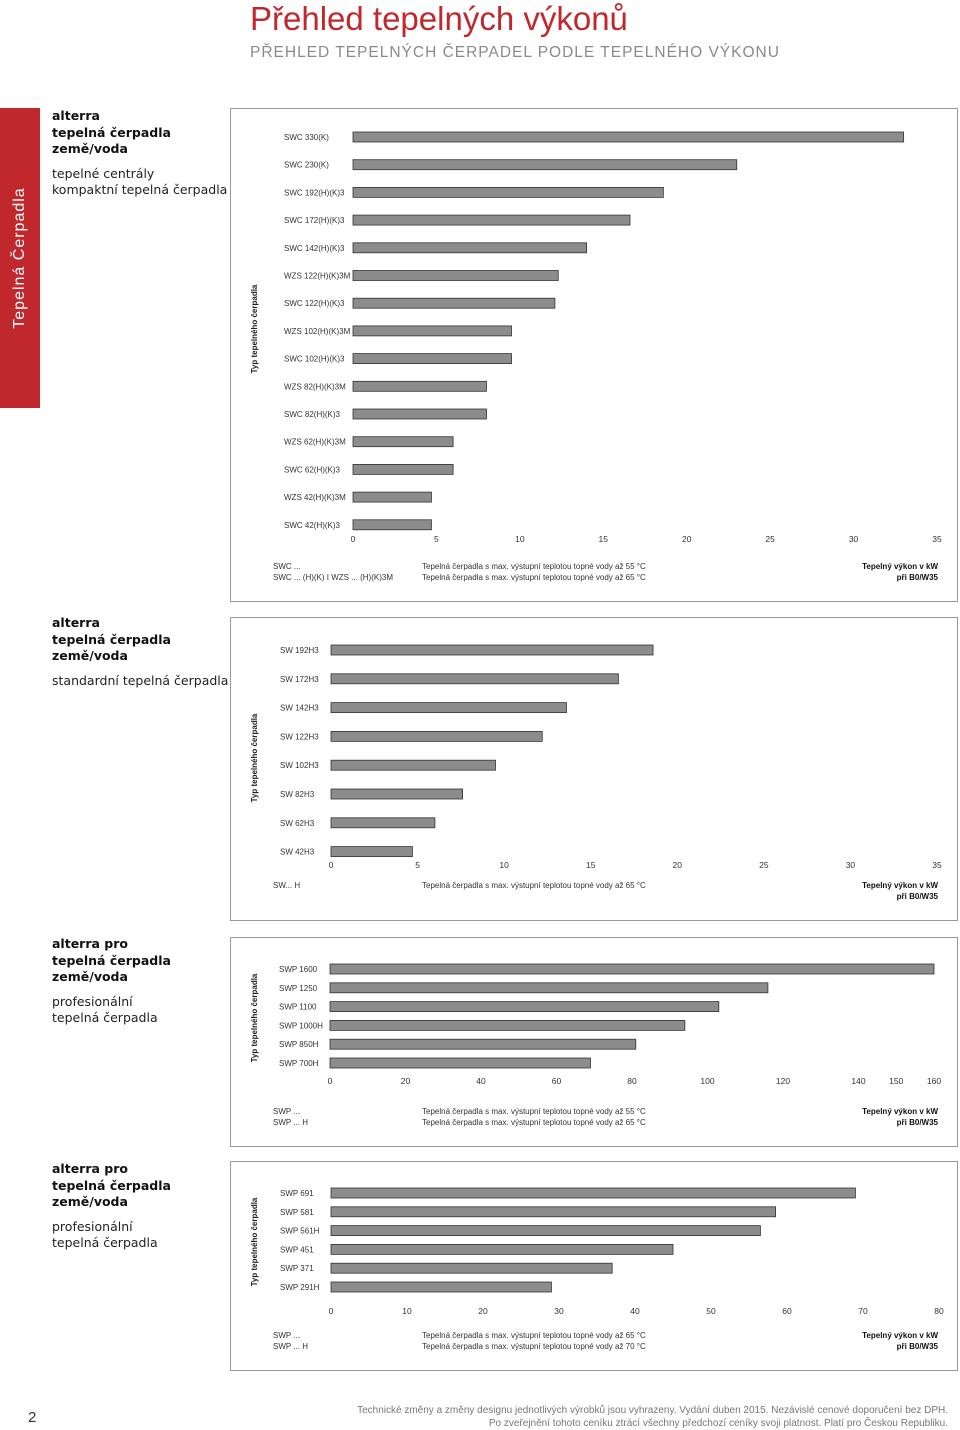 The image size is (960, 1430). What do you see at coordinates (297, 794) in the screenshot?
I see `chart-2-category-label: SW 82H3` at bounding box center [297, 794].